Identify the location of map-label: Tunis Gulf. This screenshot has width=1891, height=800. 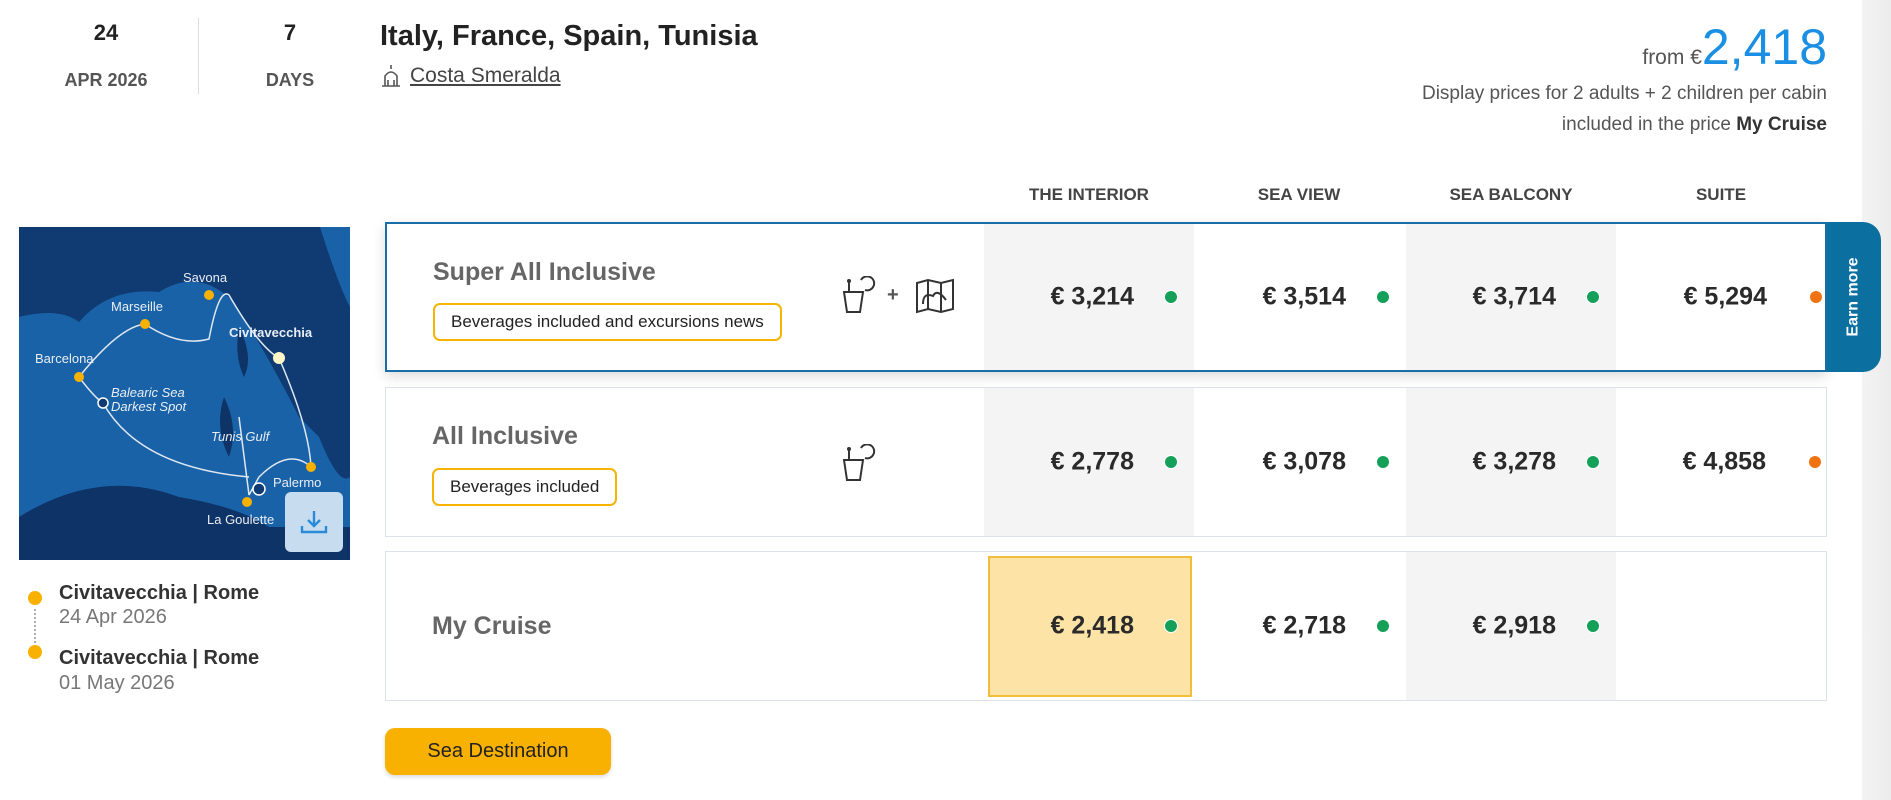
(241, 436).